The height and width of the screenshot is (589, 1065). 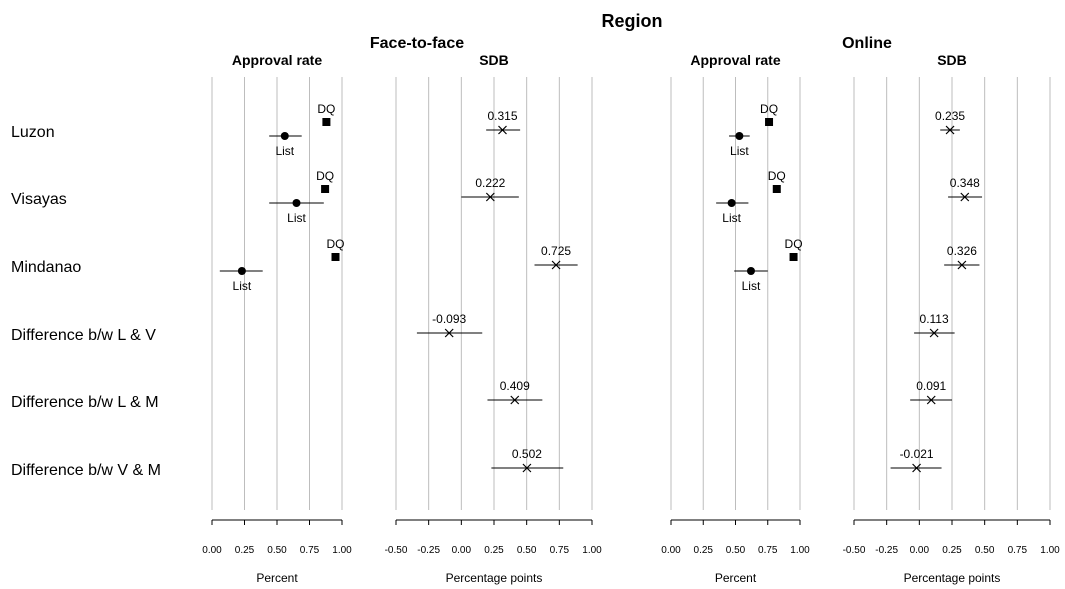 What do you see at coordinates (396, 550) in the screenshot?
I see `tick-label: -0.50` at bounding box center [396, 550].